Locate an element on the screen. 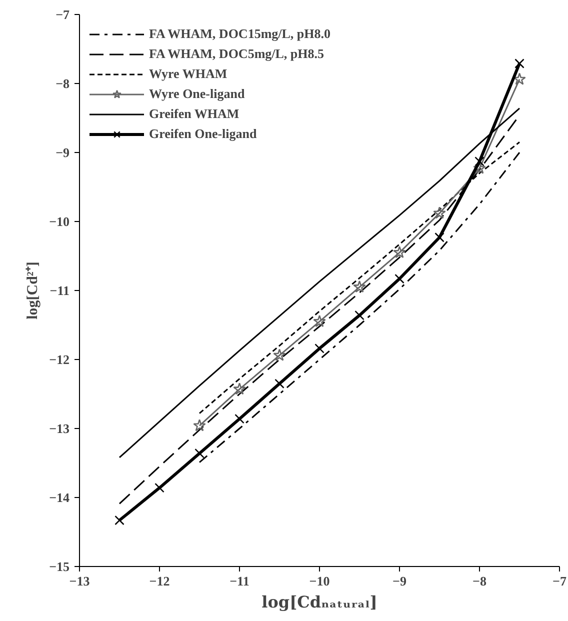  x-tick-label: −11 is located at coordinates (240, 581).